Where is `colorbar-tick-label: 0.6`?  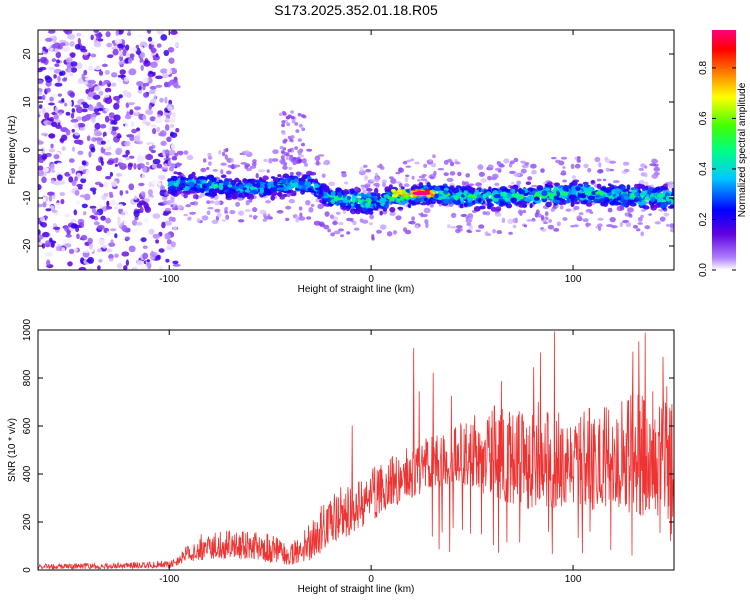 colorbar-tick-label: 0.6 is located at coordinates (703, 118).